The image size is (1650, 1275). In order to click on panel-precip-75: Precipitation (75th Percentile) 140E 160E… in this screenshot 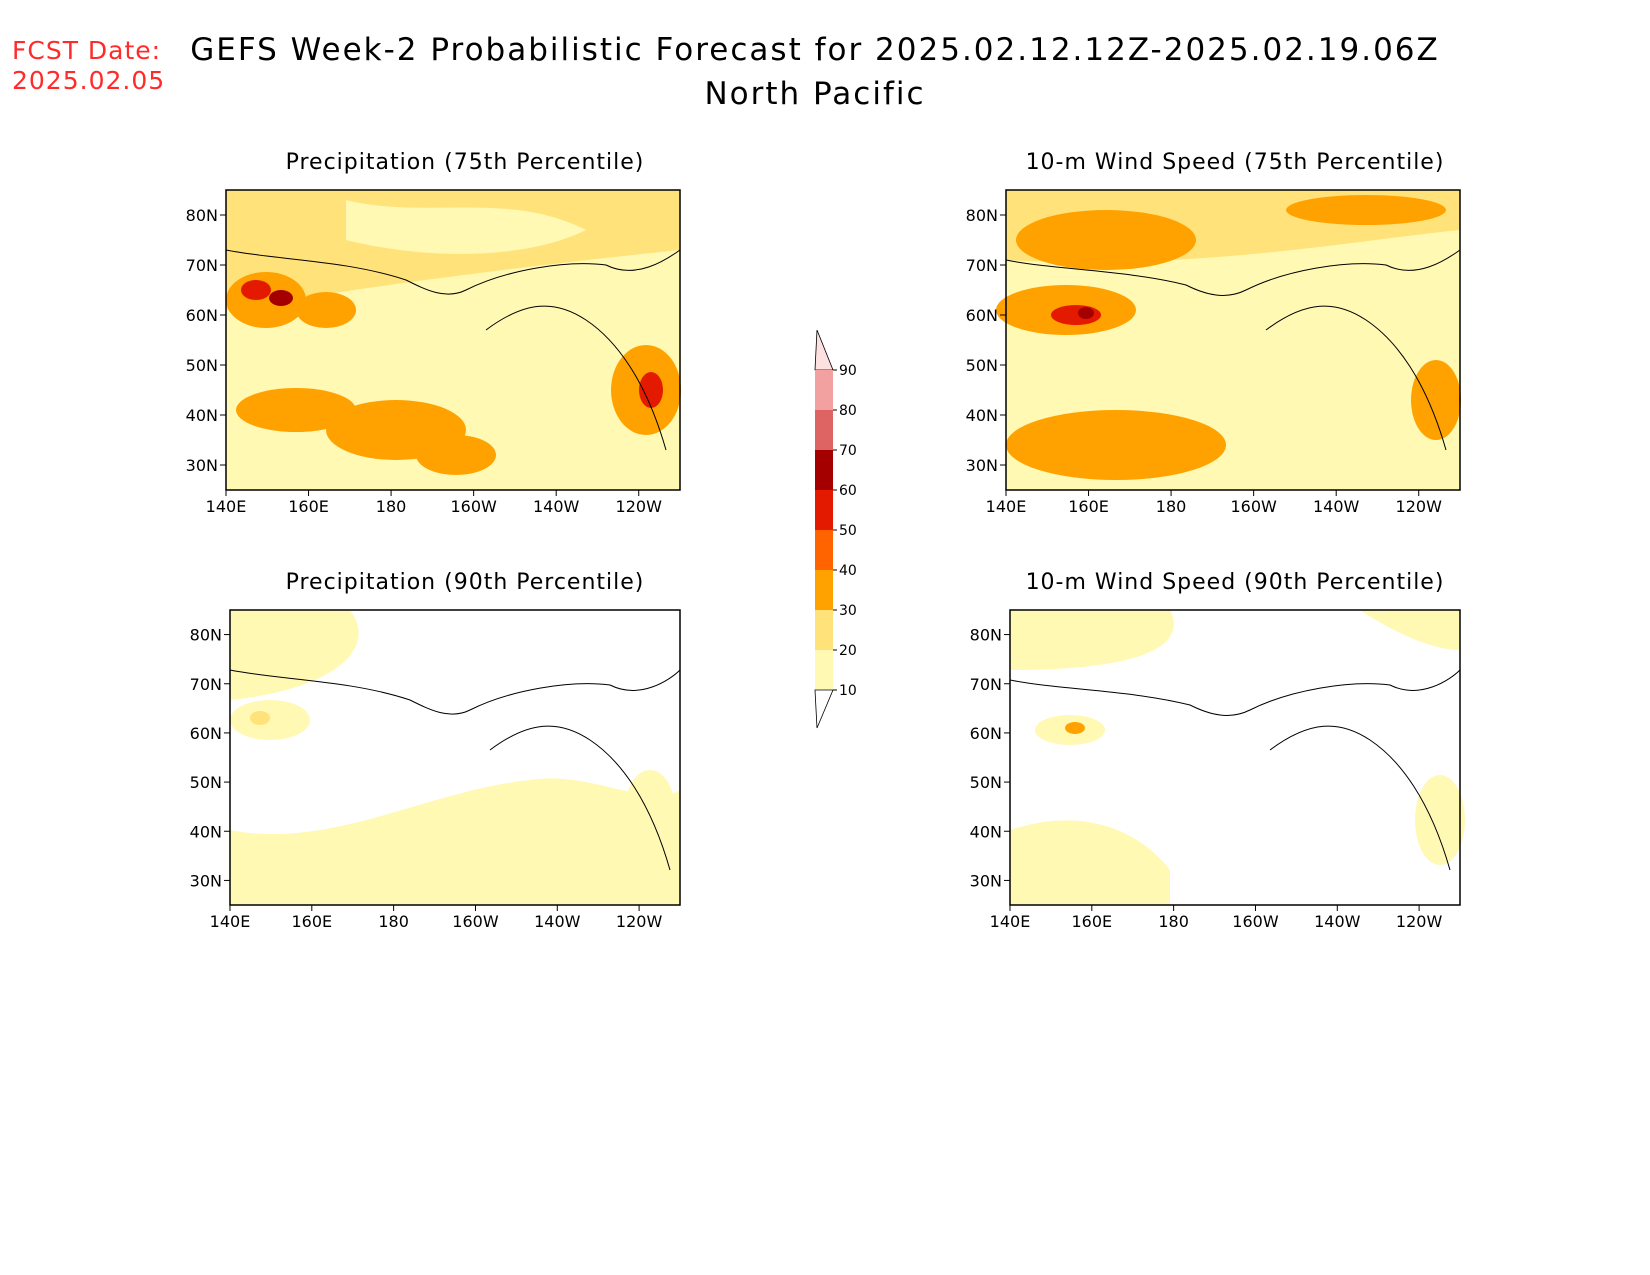, I will do `click(425, 335)`.